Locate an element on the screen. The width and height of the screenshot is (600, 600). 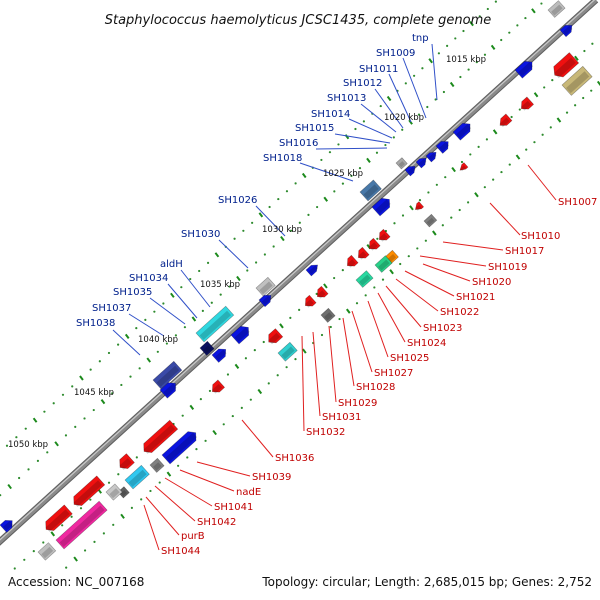
gene-red-1029-shade is located at coordinates (321, 294).